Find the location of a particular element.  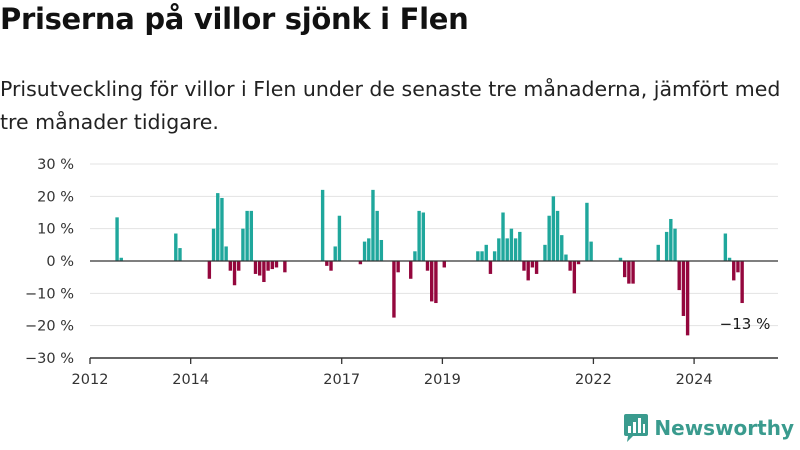

y-tick-label: −30 % is located at coordinates (49, 359).